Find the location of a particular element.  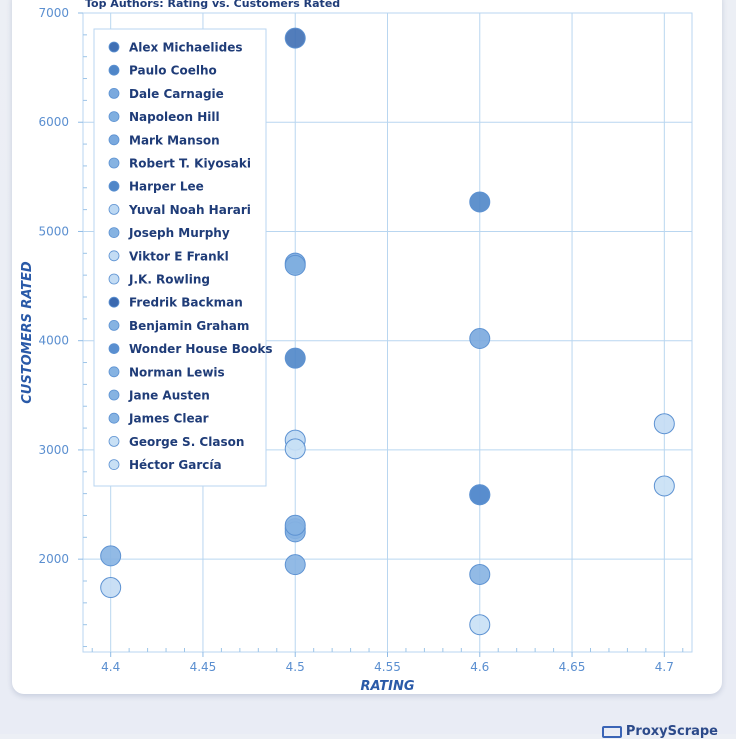

legend-entry-label: Paulo Coelho is located at coordinates (173, 71).